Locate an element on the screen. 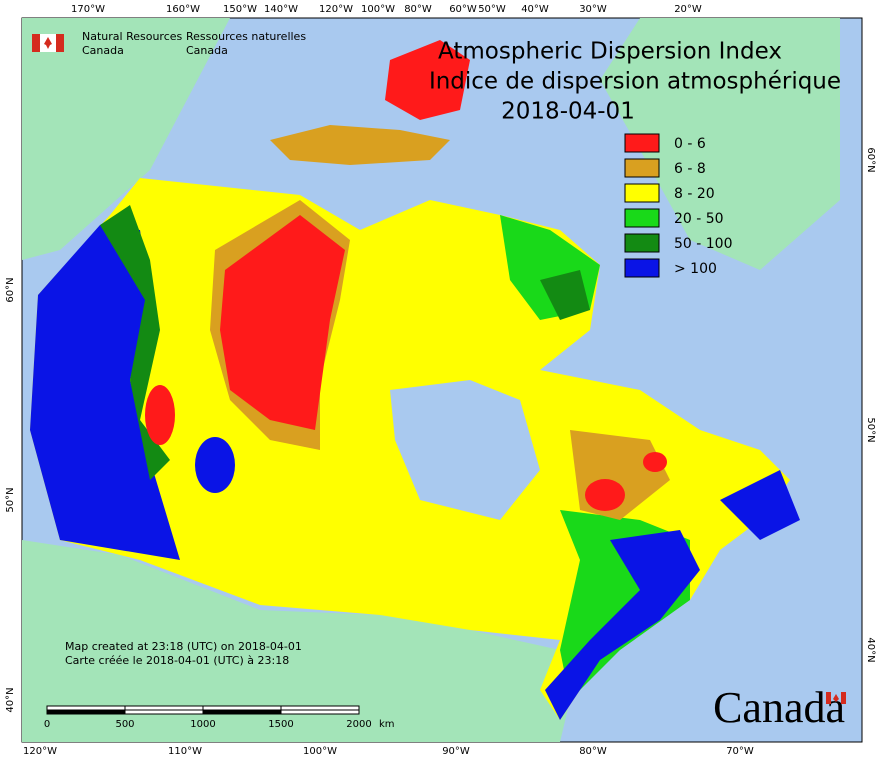 This screenshot has width=880, height=764. scale-label: 1000 is located at coordinates (202, 724).